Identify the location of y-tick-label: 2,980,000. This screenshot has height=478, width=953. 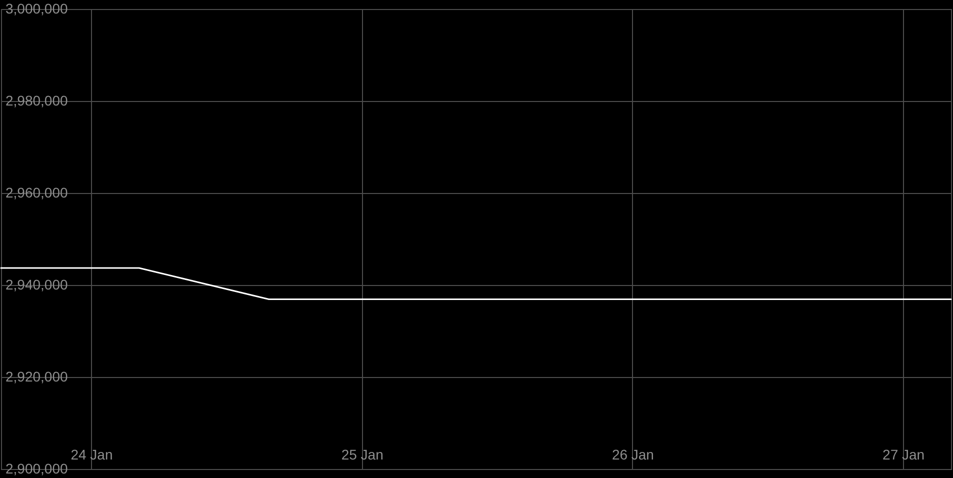
(37, 100).